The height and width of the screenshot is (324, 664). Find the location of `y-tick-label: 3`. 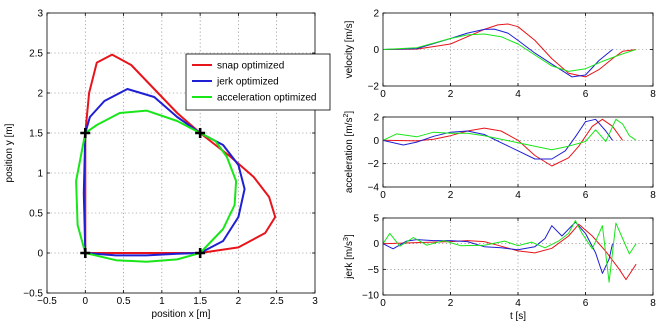

y-tick-label: 3 is located at coordinates (40, 14).